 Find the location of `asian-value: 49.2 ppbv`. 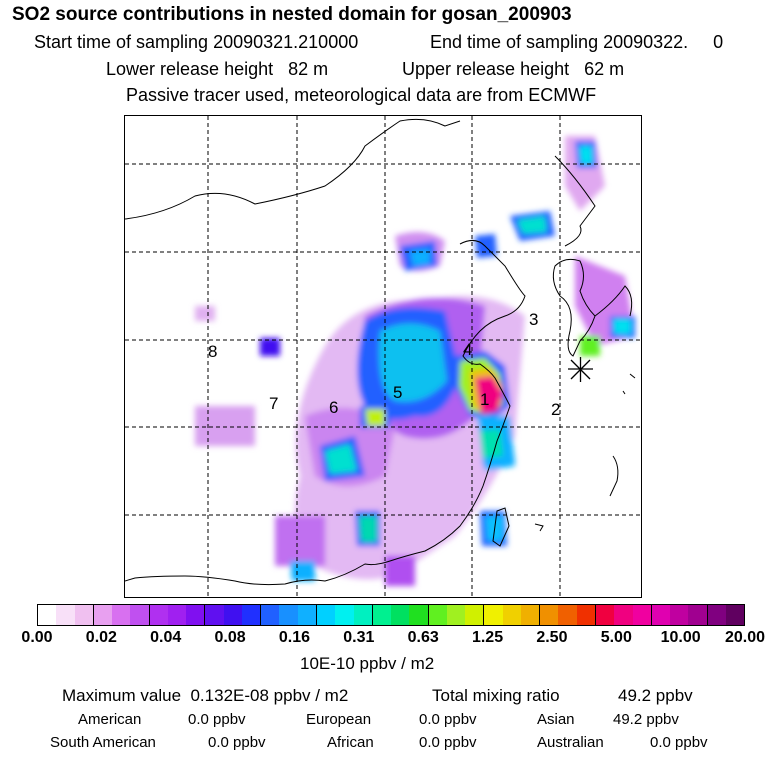

asian-value: 49.2 ppbv is located at coordinates (646, 719).